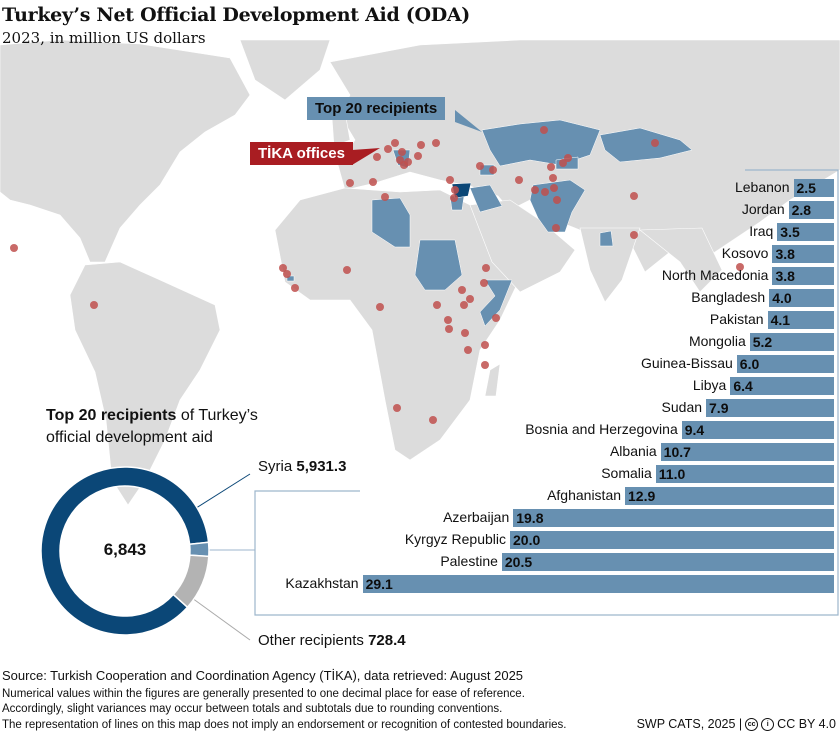  What do you see at coordinates (145, 383) in the screenshot?
I see `south-america` at bounding box center [145, 383].